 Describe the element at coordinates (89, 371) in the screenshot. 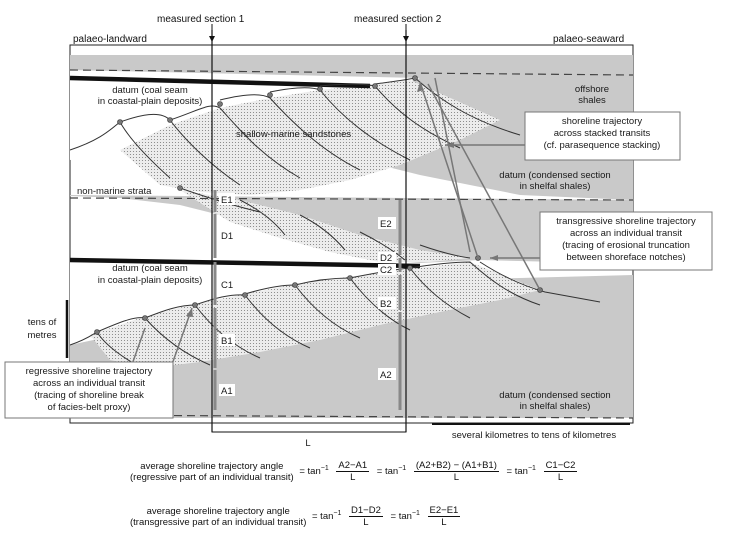

I see `callout-regressive-line1: regressive shoreline trajectory` at that location.